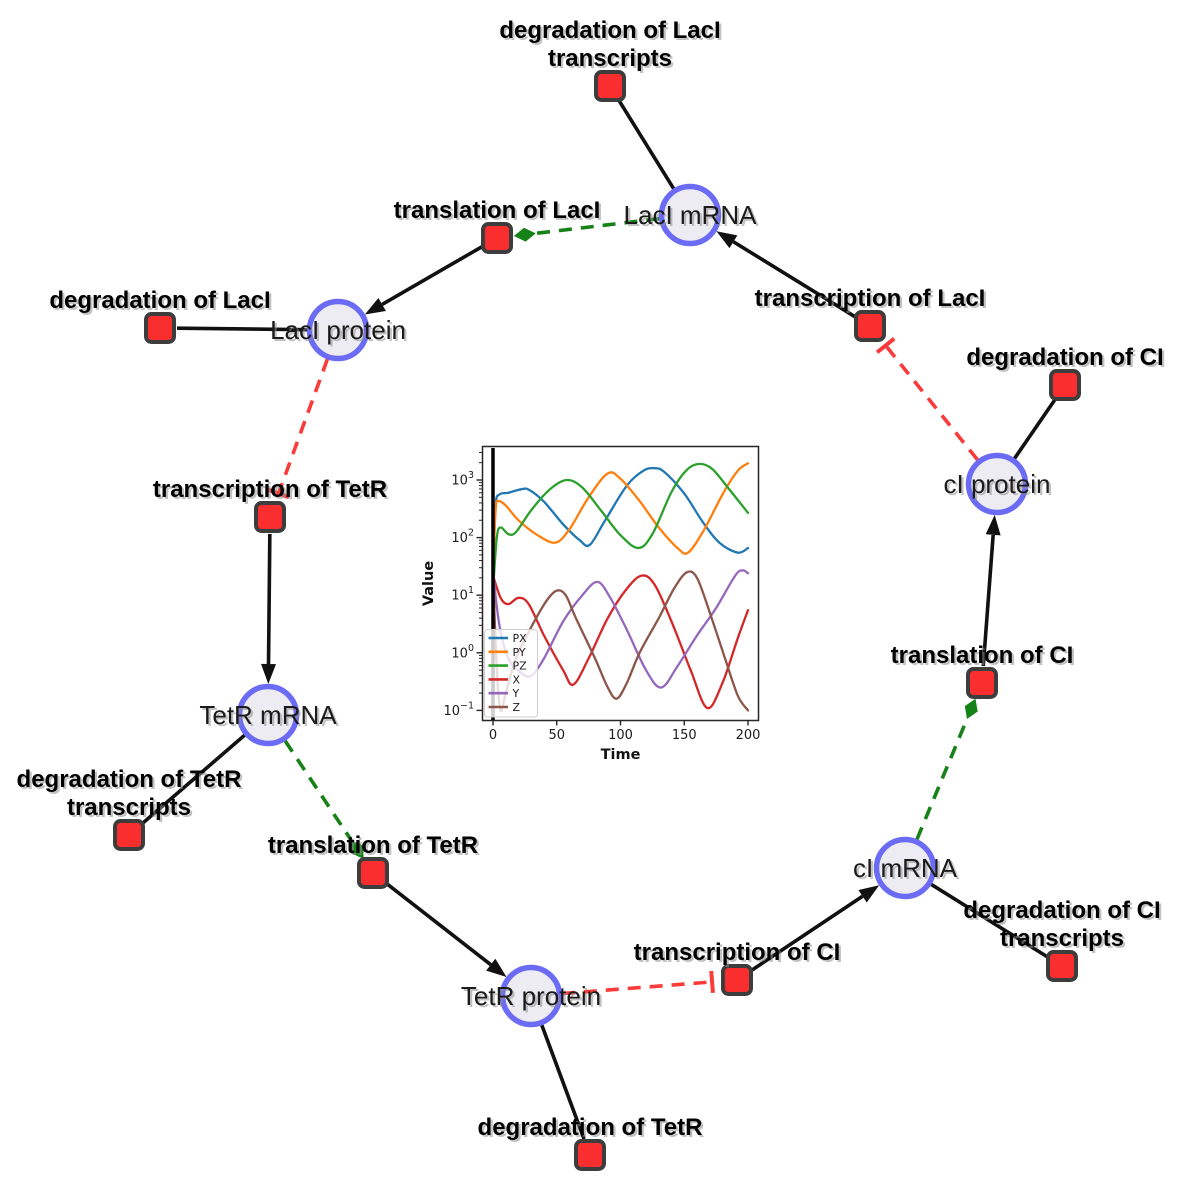 The width and height of the screenshot is (1189, 1200). Describe the element at coordinates (516, 693) in the screenshot. I see `legend-label-Y: Y` at that location.